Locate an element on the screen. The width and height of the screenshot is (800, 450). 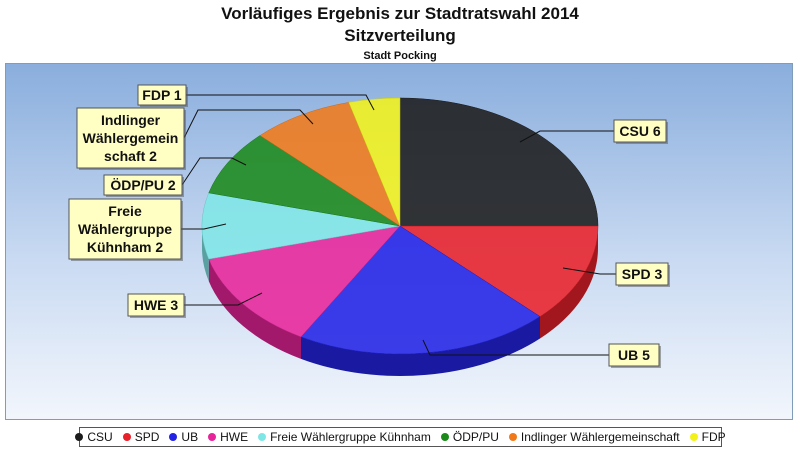
slice-label-text: Kühnham 2 is located at coordinates (125, 247).